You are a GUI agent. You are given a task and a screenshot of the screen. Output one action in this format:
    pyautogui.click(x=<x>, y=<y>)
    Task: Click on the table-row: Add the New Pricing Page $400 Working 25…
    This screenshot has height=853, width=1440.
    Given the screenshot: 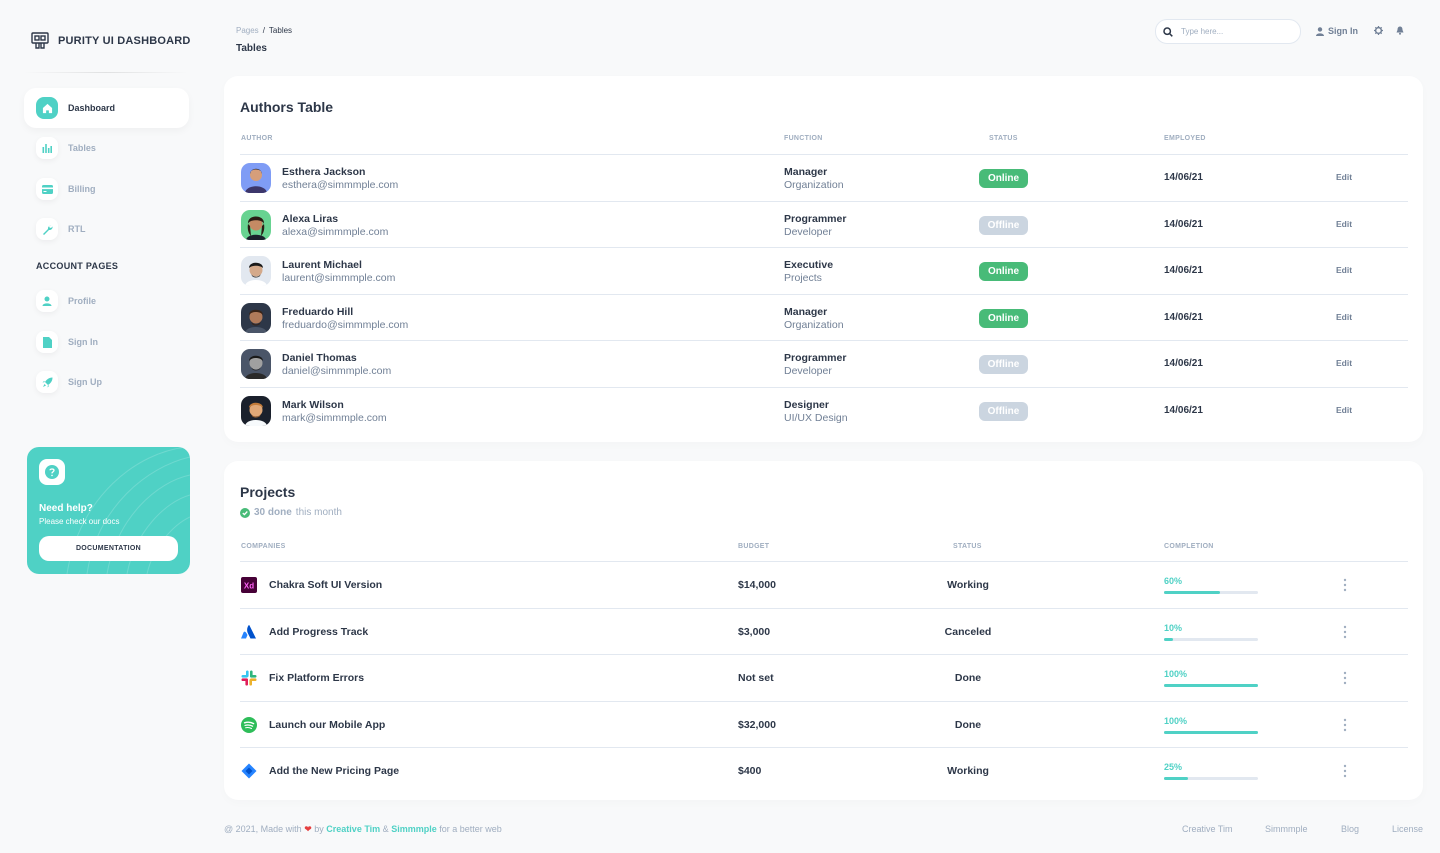 What is the action you would take?
    pyautogui.click(x=824, y=770)
    